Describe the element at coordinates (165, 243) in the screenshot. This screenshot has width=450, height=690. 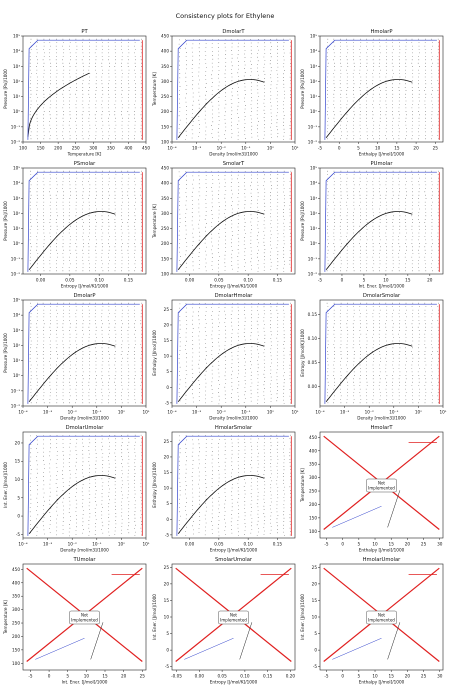
I see `y-tick-label: 200` at that location.